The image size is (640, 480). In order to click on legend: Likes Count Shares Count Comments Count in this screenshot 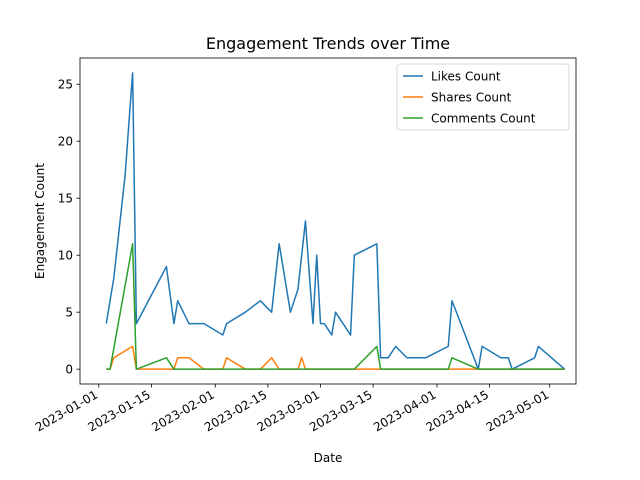, I will do `click(483, 97)`.